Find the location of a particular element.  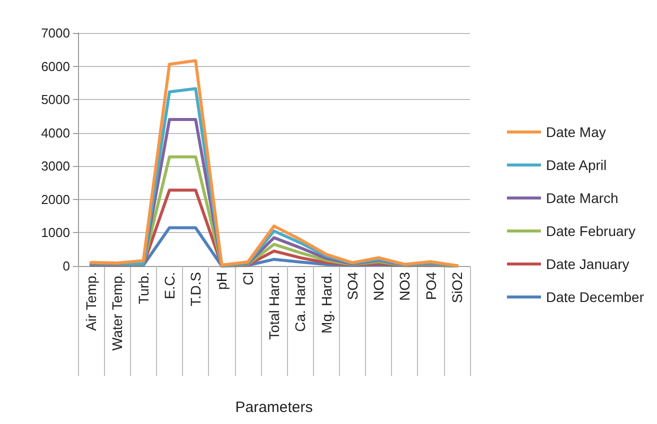

x-tick-label: Cl is located at coordinates (248, 279).